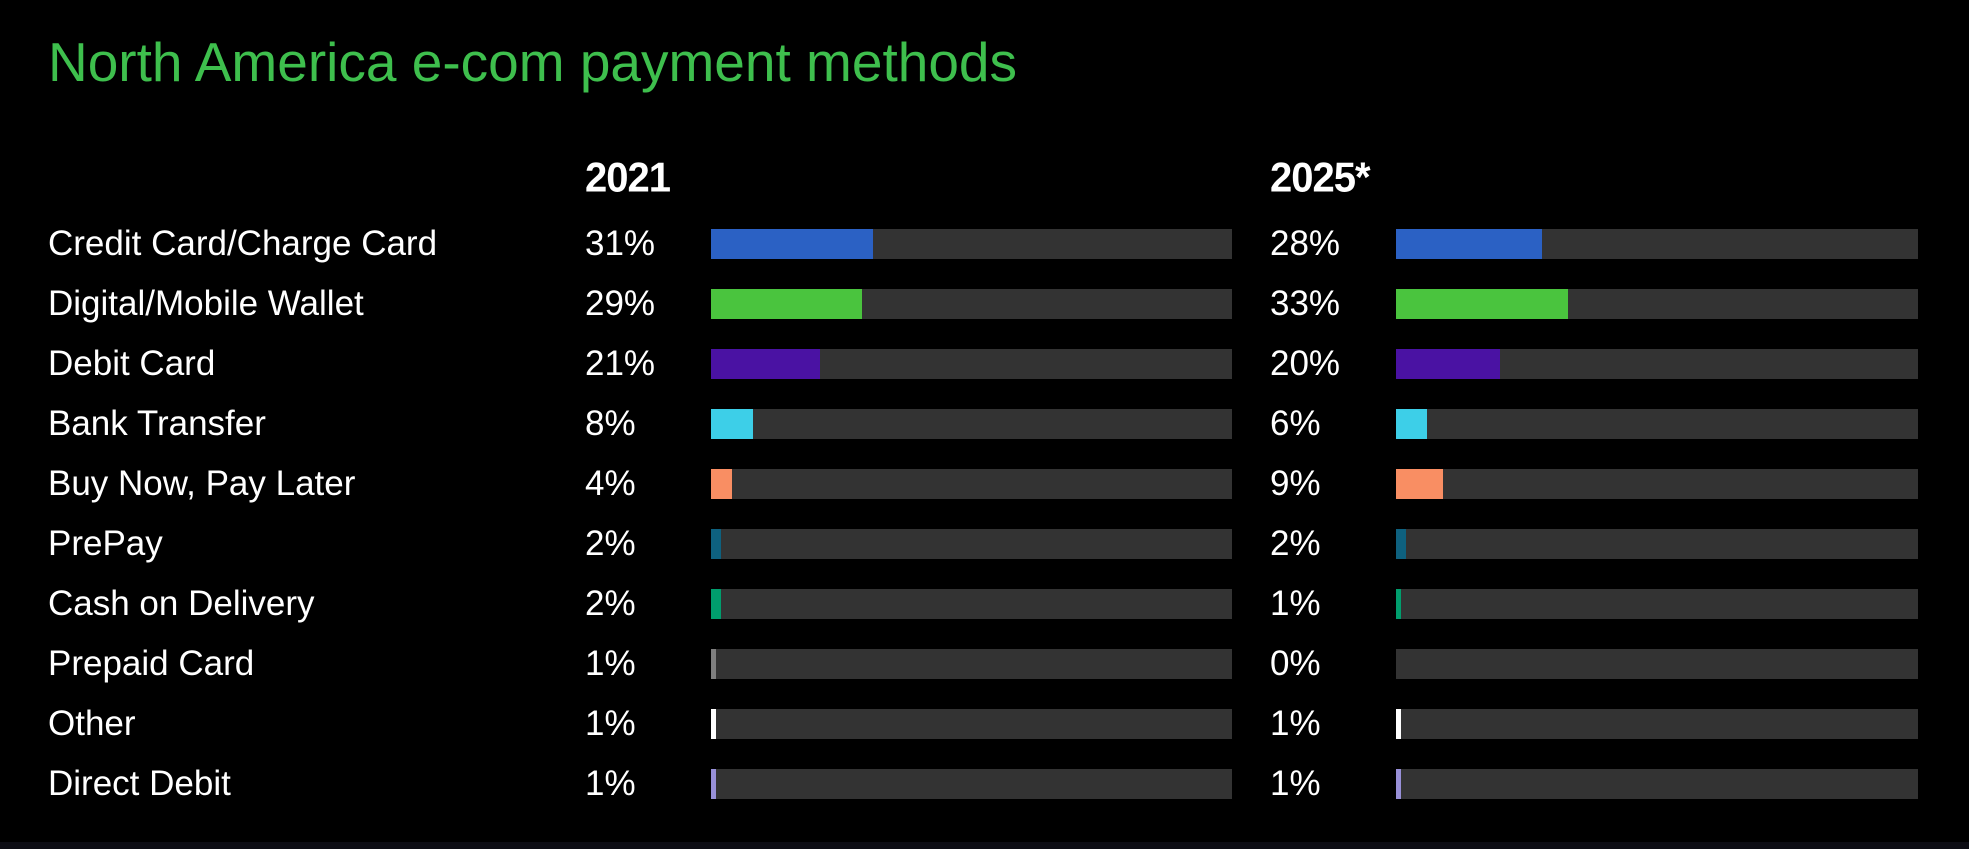 This screenshot has width=1969, height=849. I want to click on value-label-2025: 28%, so click(1305, 243).